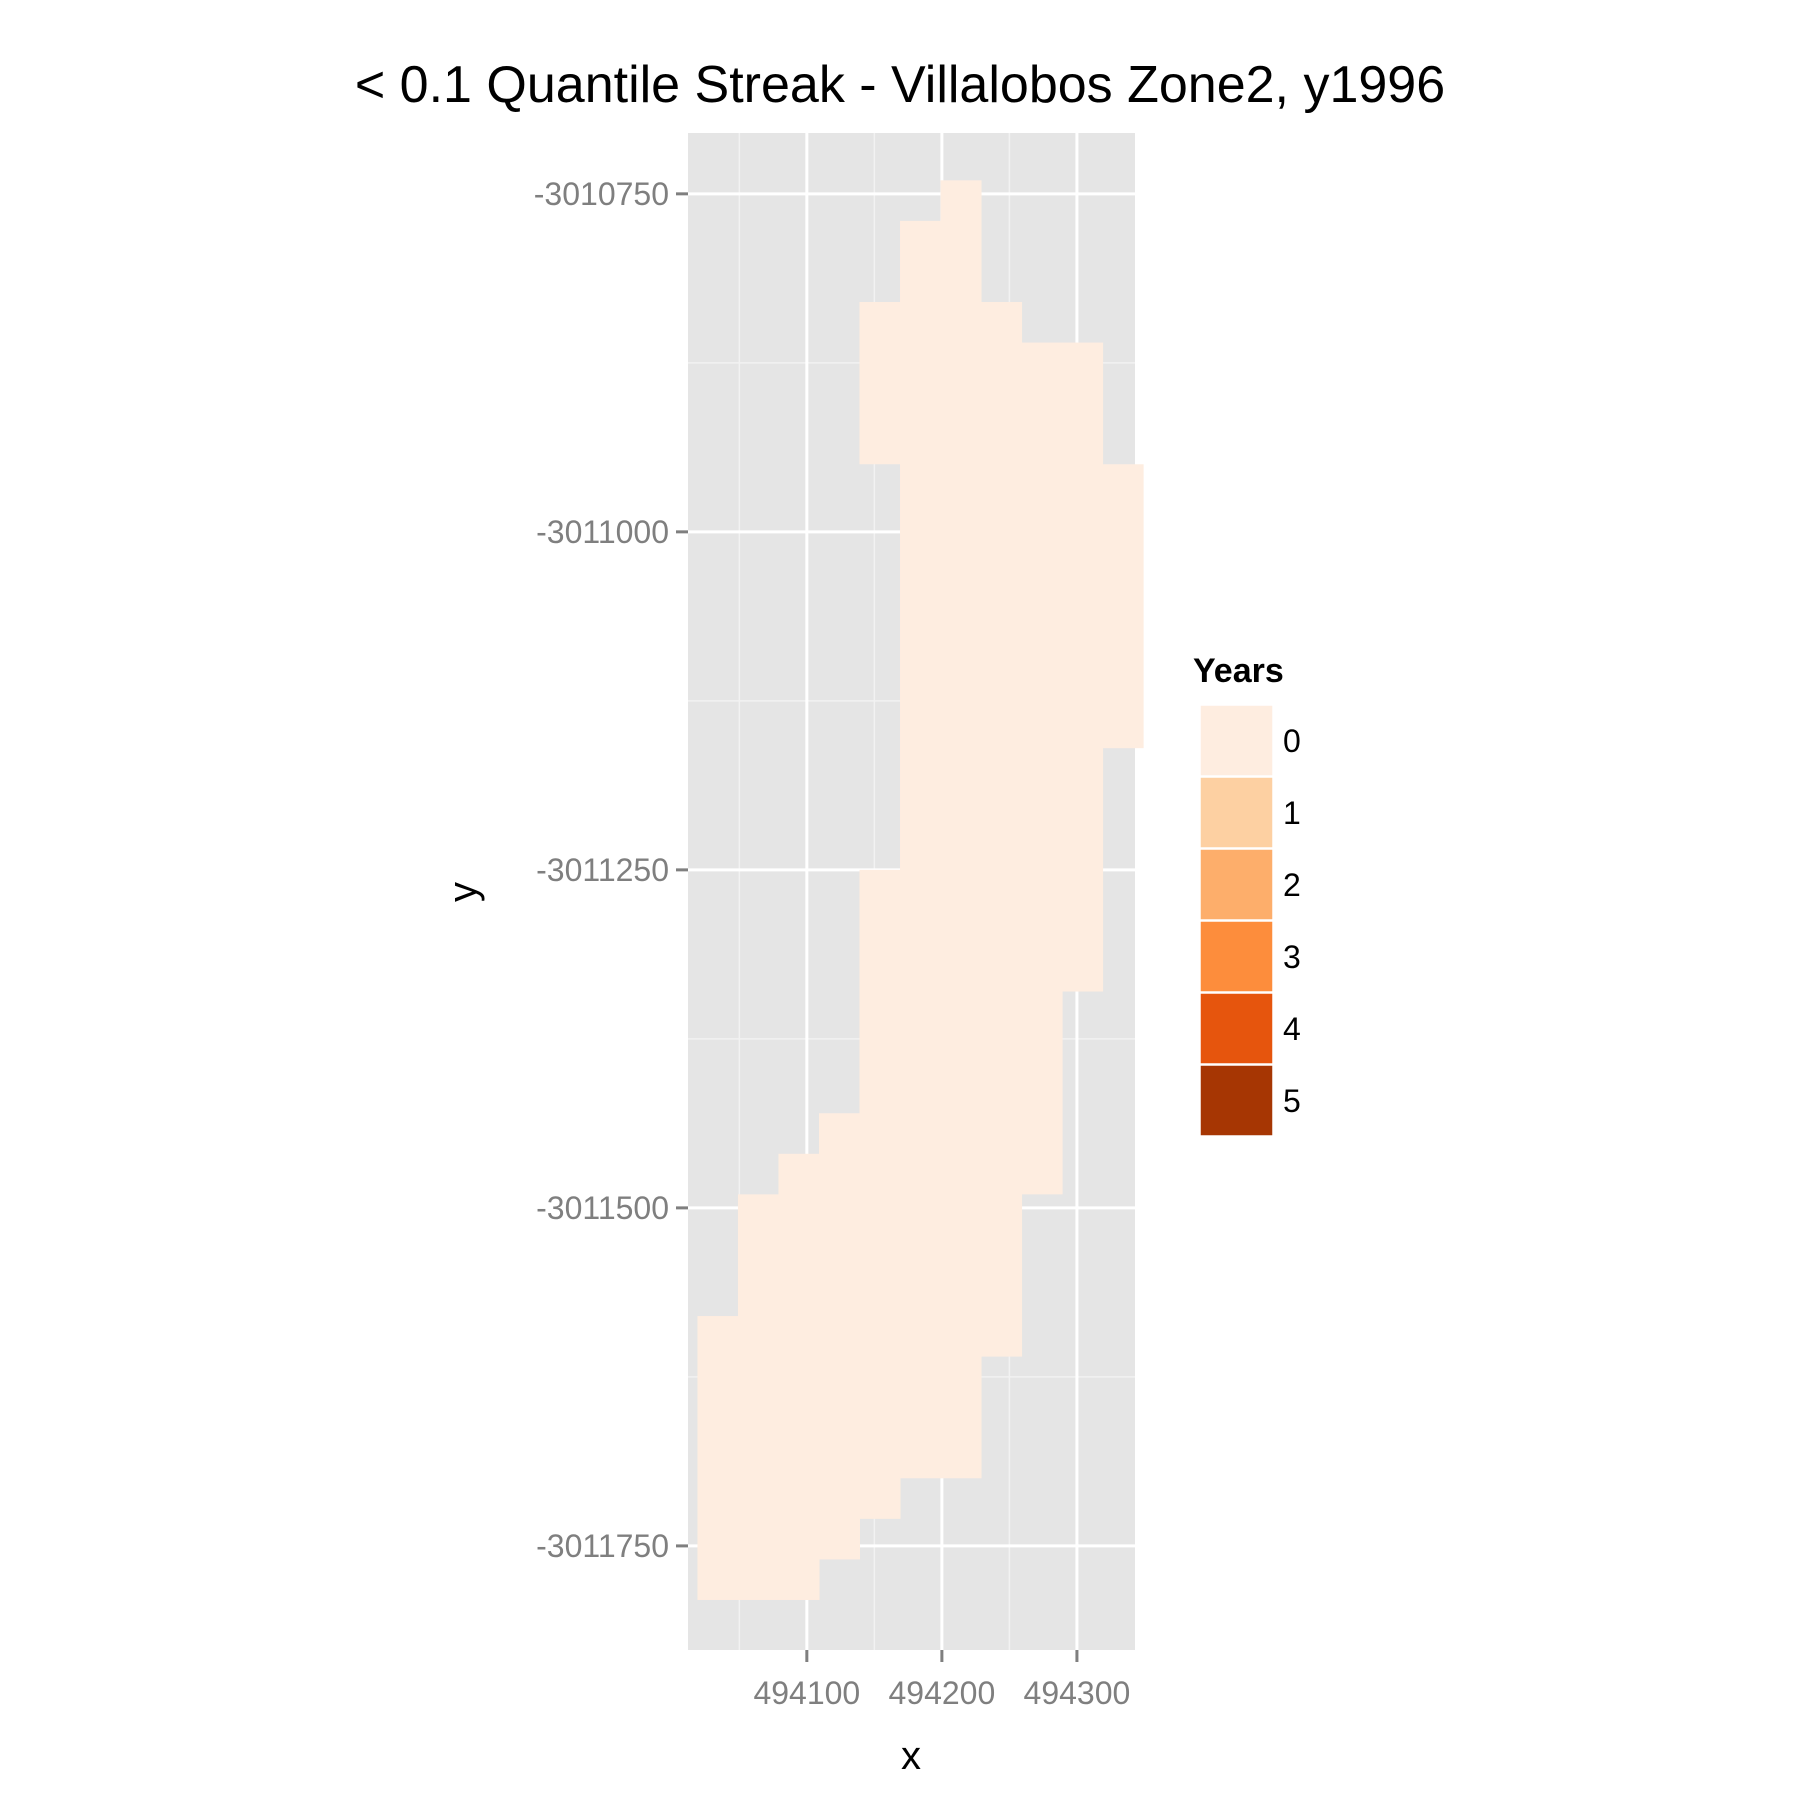  What do you see at coordinates (601, 194) in the screenshot?
I see `y-tick-label: -3010750` at bounding box center [601, 194].